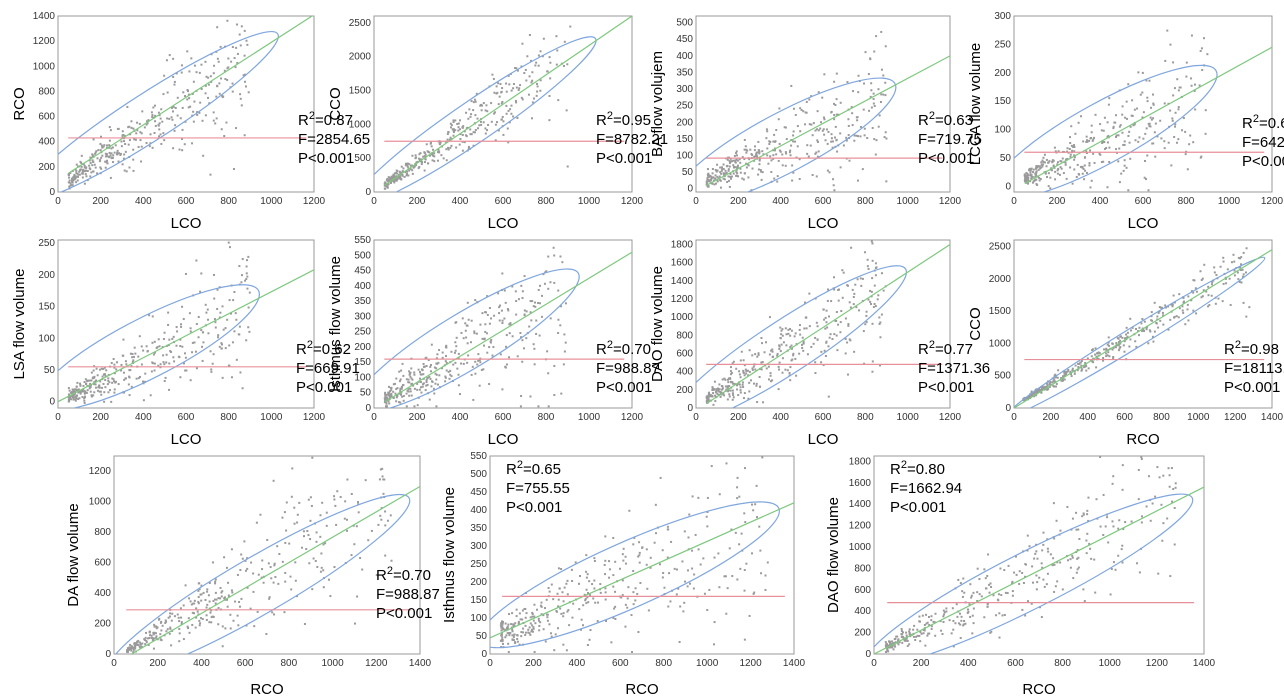 This screenshot has width=1284, height=698. What do you see at coordinates (1000, 343) in the screenshot?
I see `y-tick-label: 1000` at bounding box center [1000, 343].